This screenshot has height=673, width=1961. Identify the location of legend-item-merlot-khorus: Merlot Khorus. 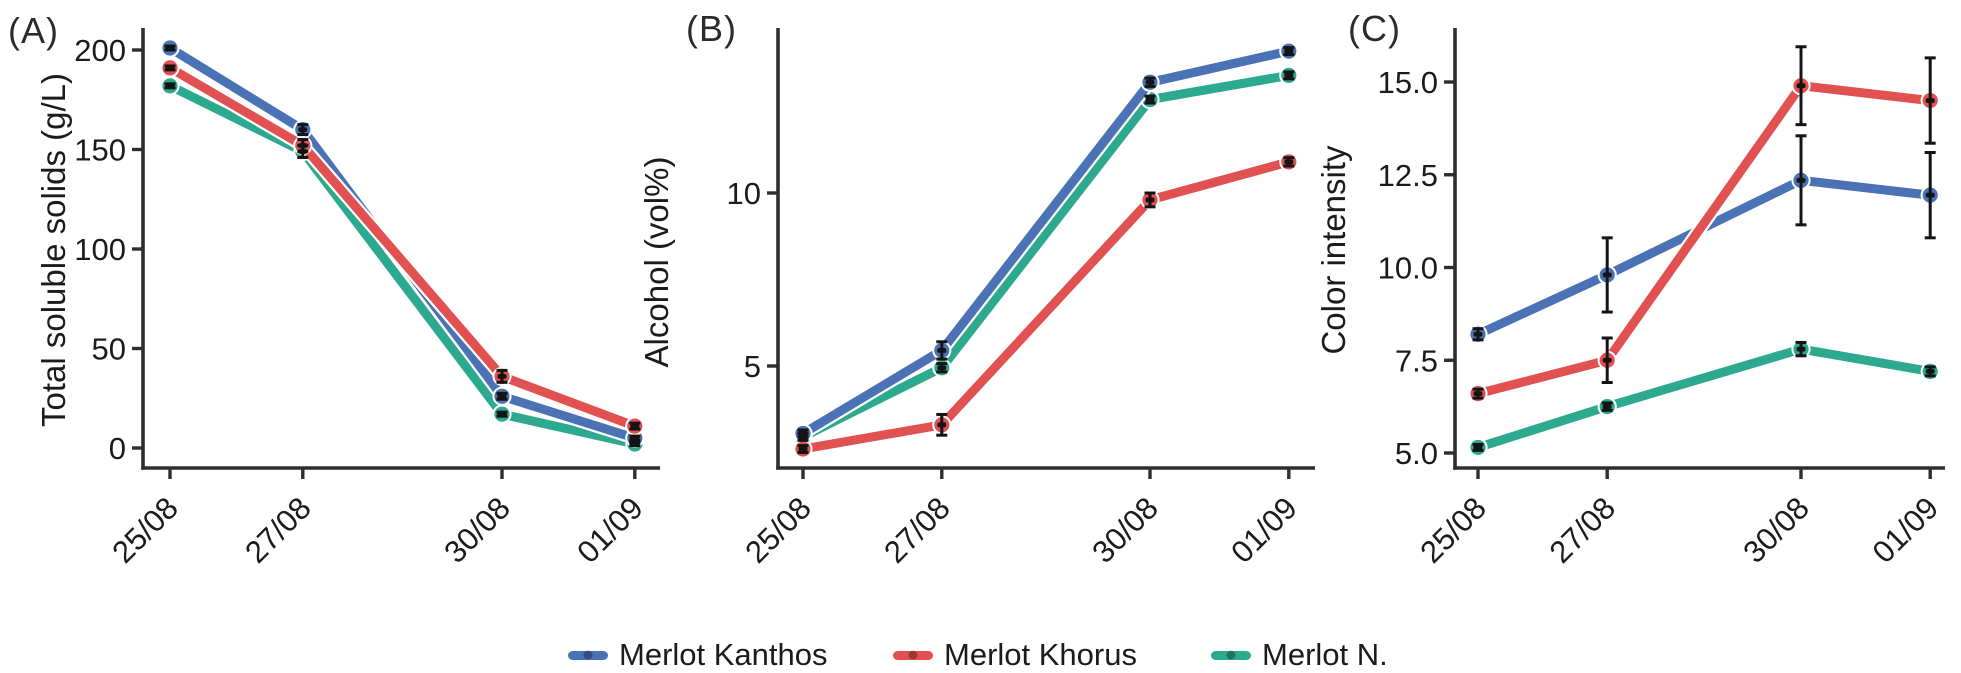
(1015, 653).